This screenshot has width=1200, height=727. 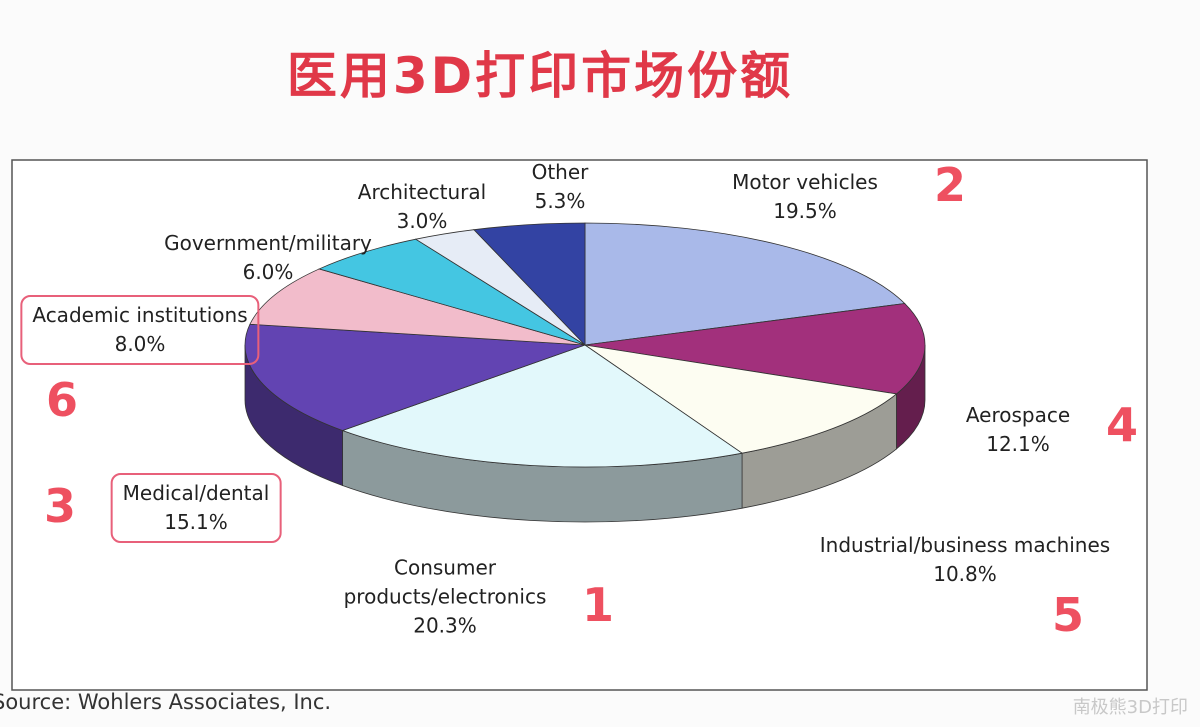 What do you see at coordinates (422, 192) in the screenshot?
I see `category-label: Architectural` at bounding box center [422, 192].